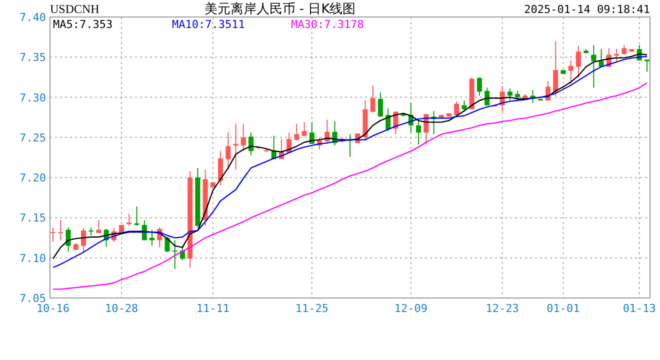 This screenshot has width=660, height=360. Describe the element at coordinates (33, 258) in the screenshot. I see `y-tick-label: 7.10` at that location.